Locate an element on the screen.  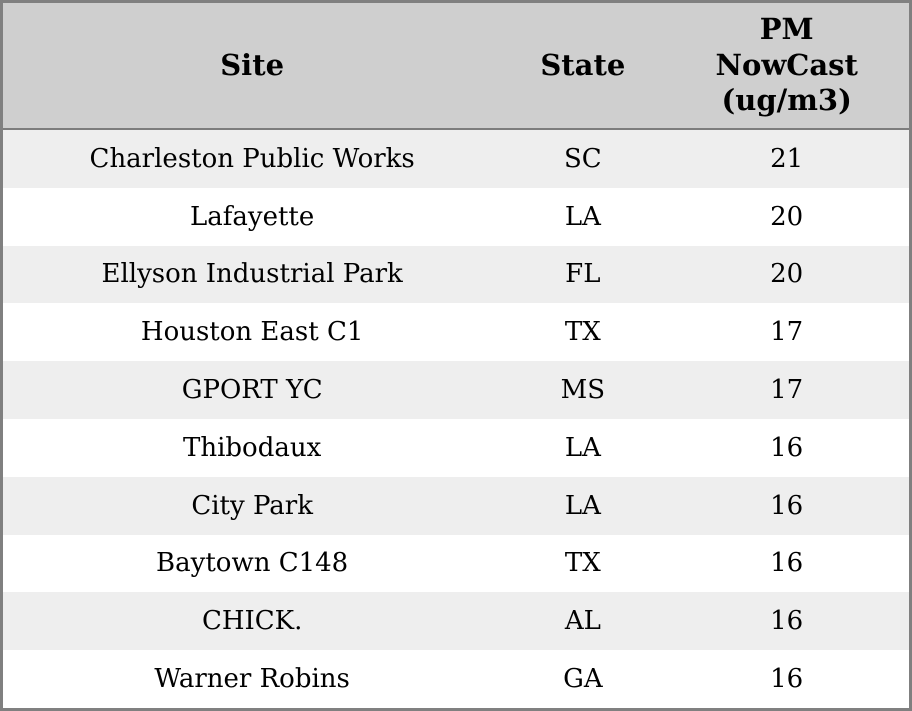
table-row: Lafayette LA 20 is located at coordinates (456, 216).